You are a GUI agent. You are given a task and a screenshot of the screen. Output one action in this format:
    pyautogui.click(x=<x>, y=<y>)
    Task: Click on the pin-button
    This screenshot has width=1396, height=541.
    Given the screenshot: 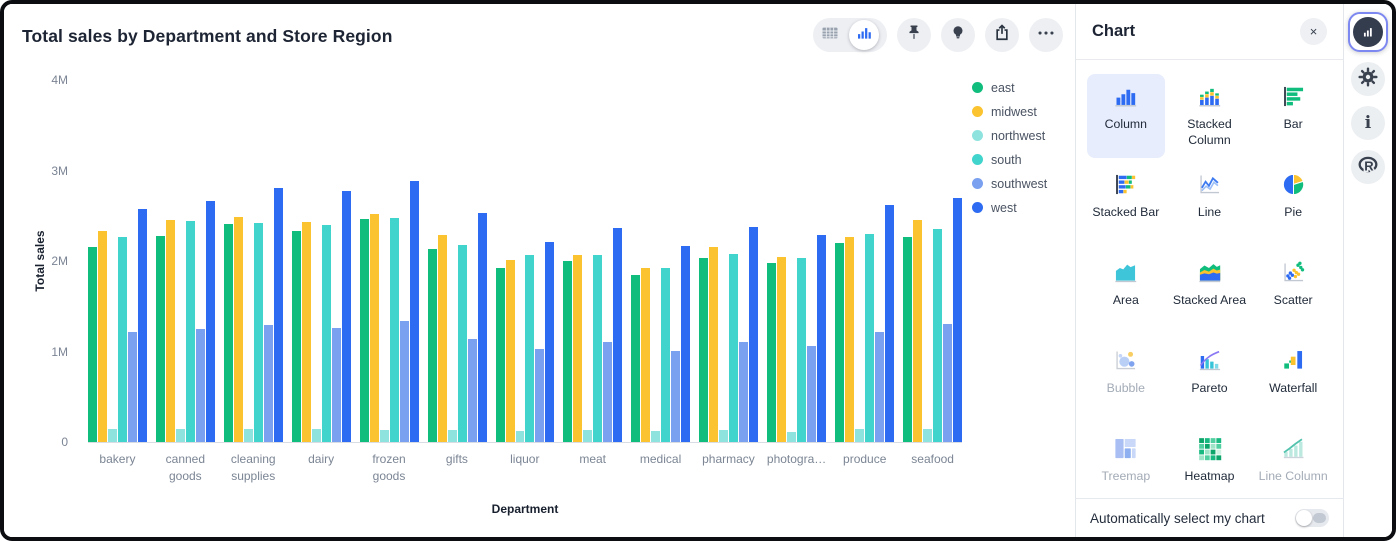 What is the action you would take?
    pyautogui.click(x=914, y=35)
    